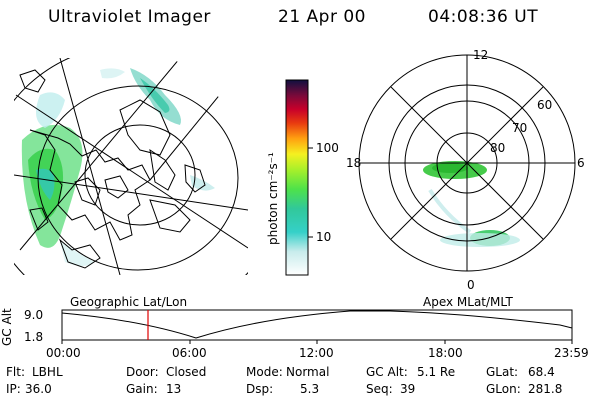  What do you see at coordinates (316, 353) in the screenshot?
I see `altitude-xtick-1200: 12:00` at bounding box center [316, 353].